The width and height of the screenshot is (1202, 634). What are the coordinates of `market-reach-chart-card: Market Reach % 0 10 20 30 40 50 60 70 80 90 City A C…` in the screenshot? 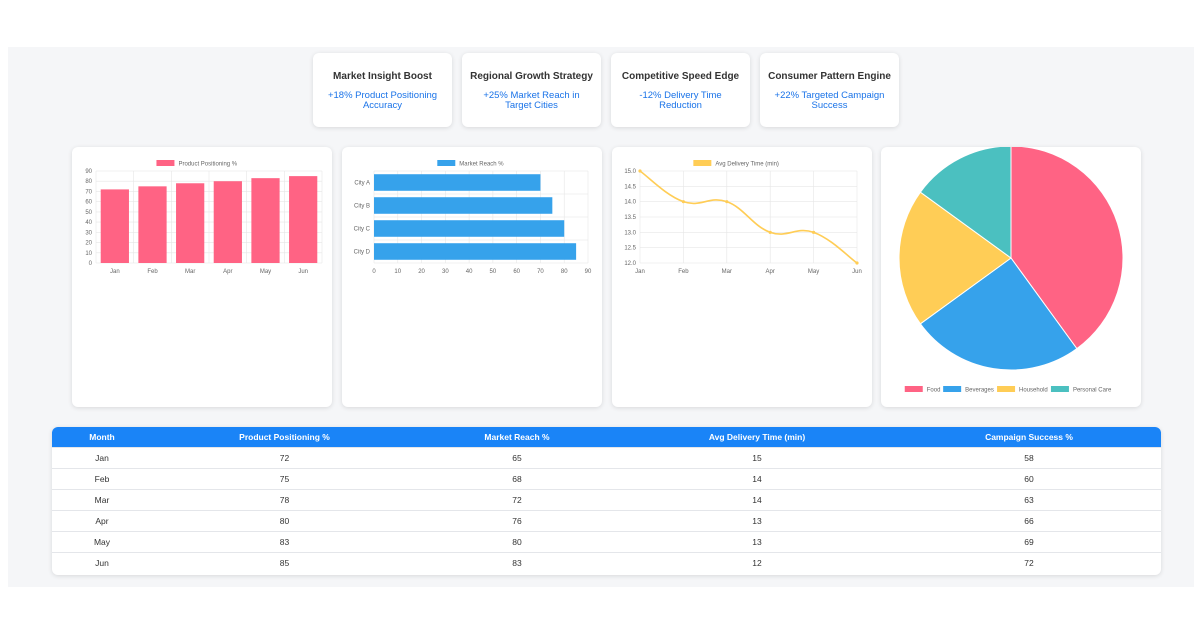 It's located at (472, 277).